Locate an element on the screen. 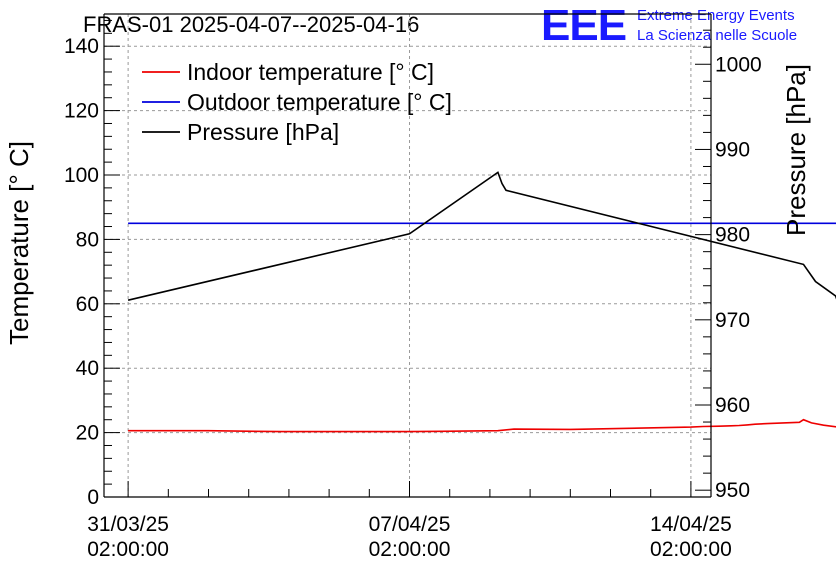 The image size is (836, 572). y-tick-label: 0 is located at coordinates (93, 497).